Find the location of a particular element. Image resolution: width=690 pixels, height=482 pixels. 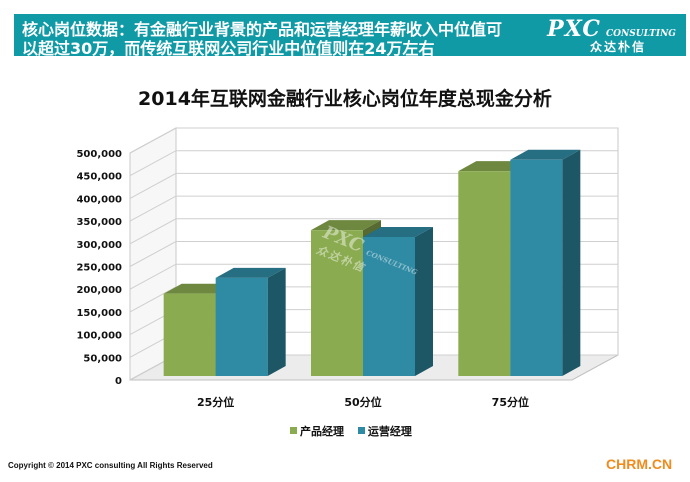

legend-item-series-1: 产品经理 is located at coordinates (317, 431).